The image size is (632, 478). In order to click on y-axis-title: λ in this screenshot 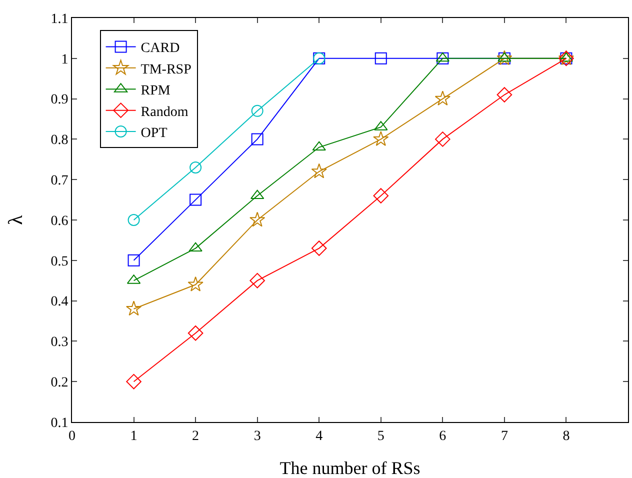, I will do `click(16, 219)`.